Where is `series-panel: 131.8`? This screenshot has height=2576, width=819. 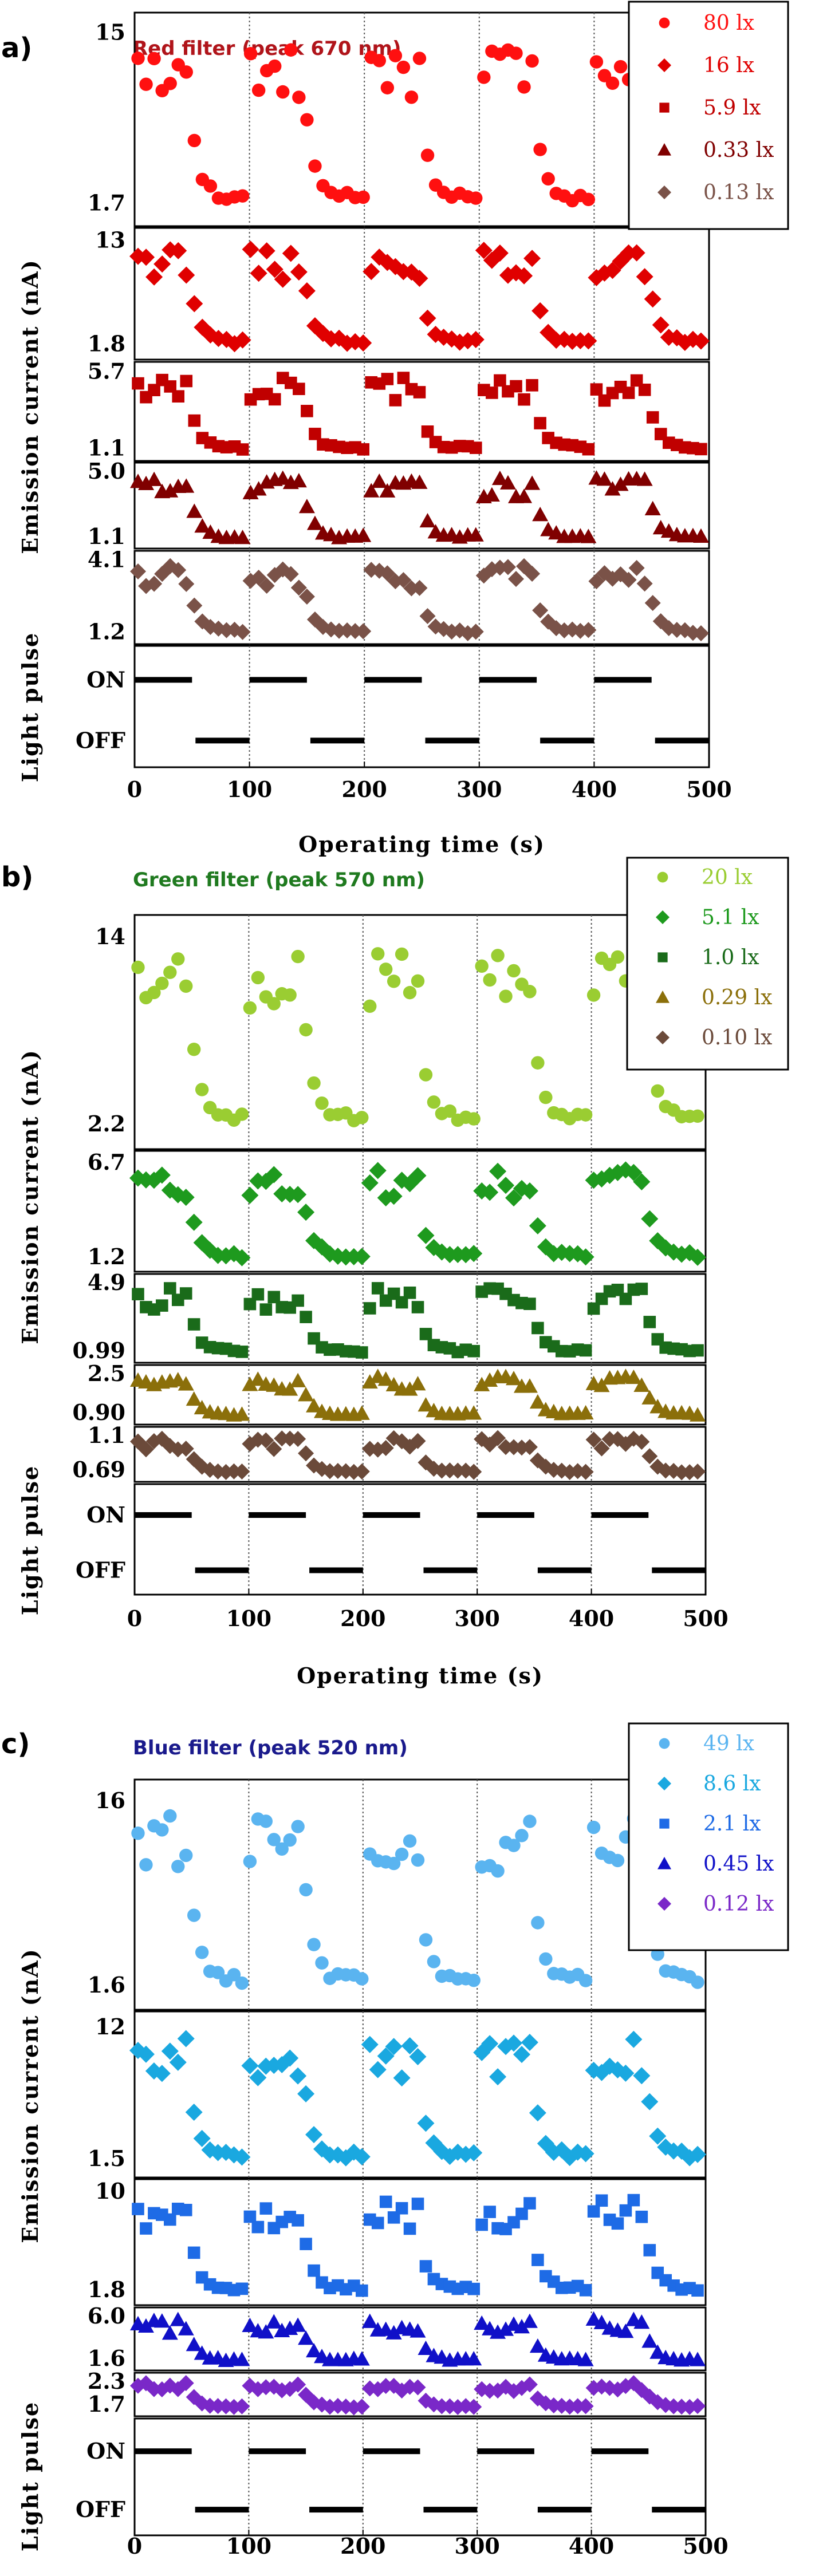
series-panel: 131.8 is located at coordinates (399, 294).